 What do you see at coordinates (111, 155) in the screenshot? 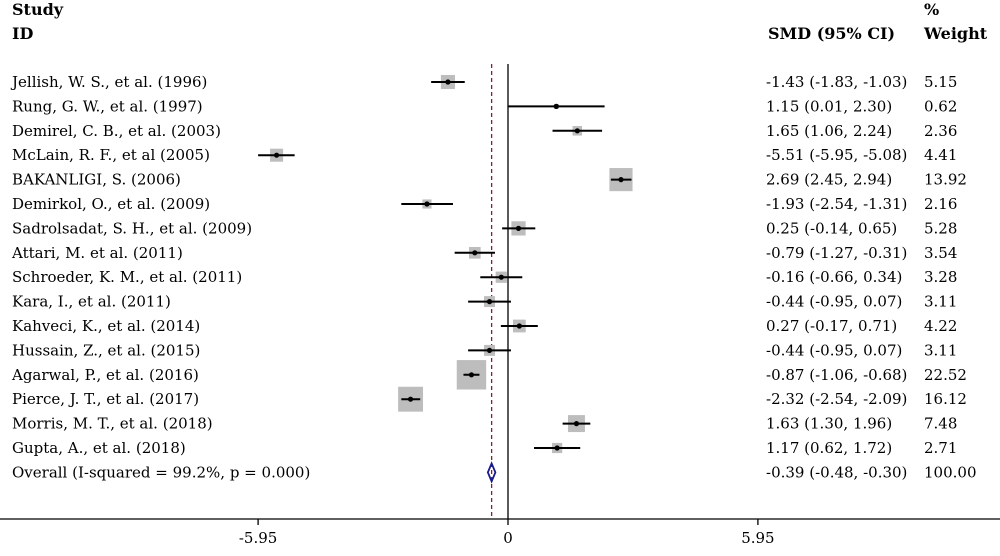
I see `study-label: McLain, R. F., et al (2005)` at bounding box center [111, 155].